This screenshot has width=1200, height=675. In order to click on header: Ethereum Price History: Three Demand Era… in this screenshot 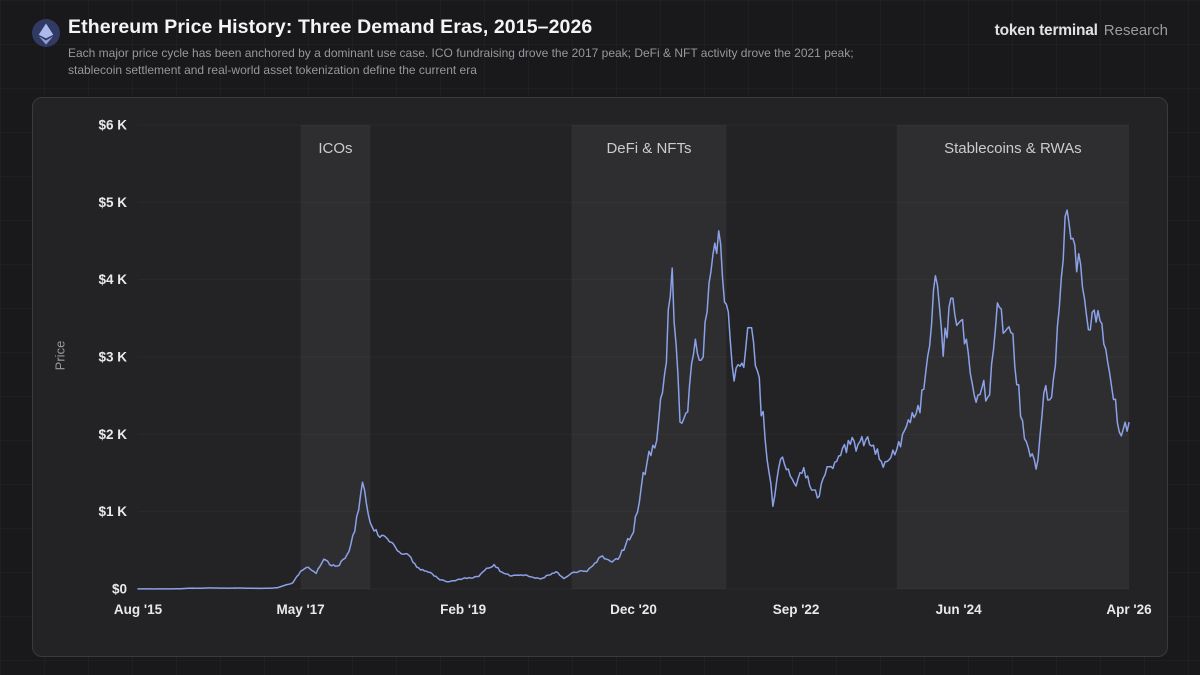, I will do `click(600, 51)`.